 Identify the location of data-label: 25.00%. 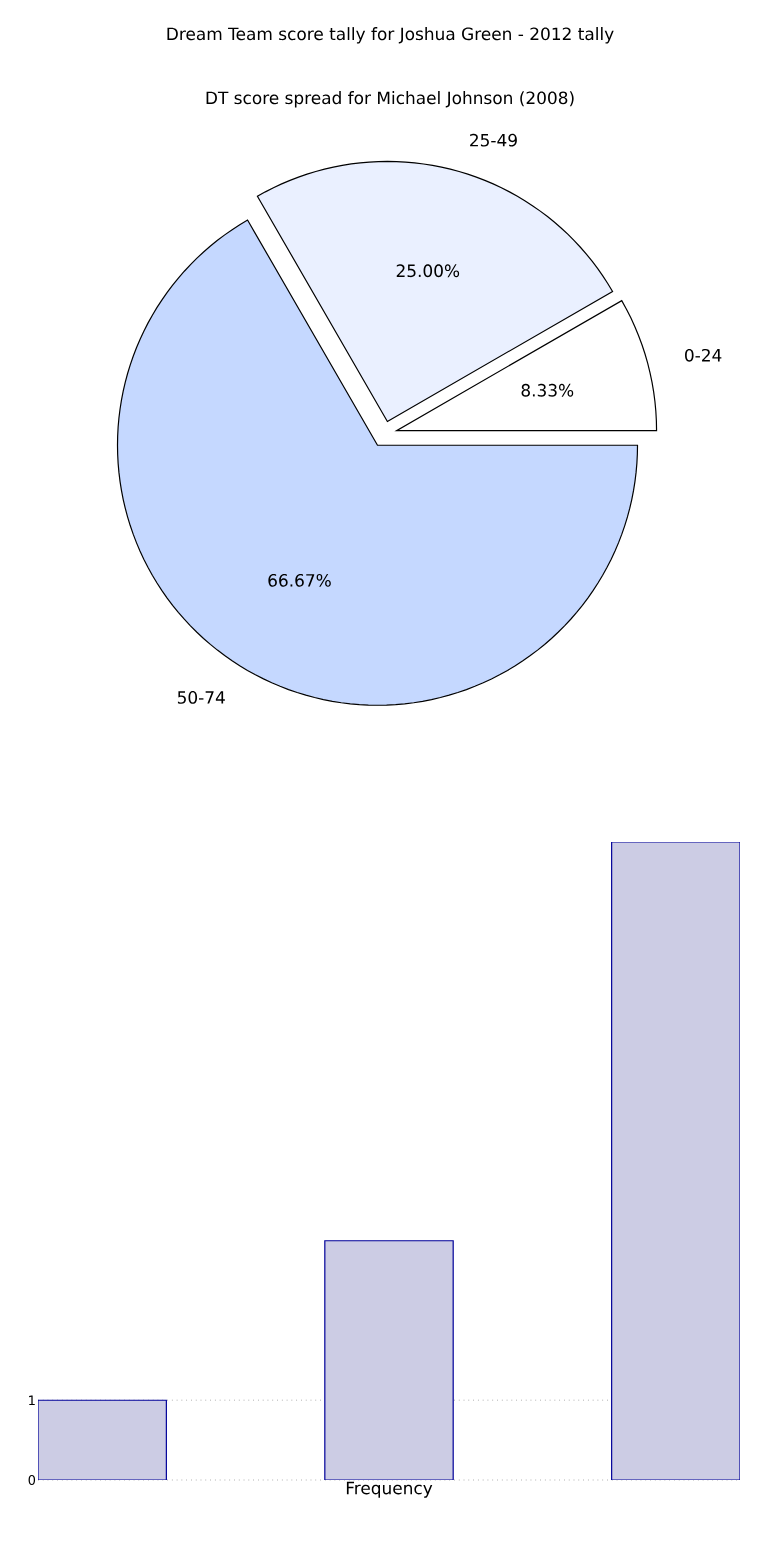
(428, 271).